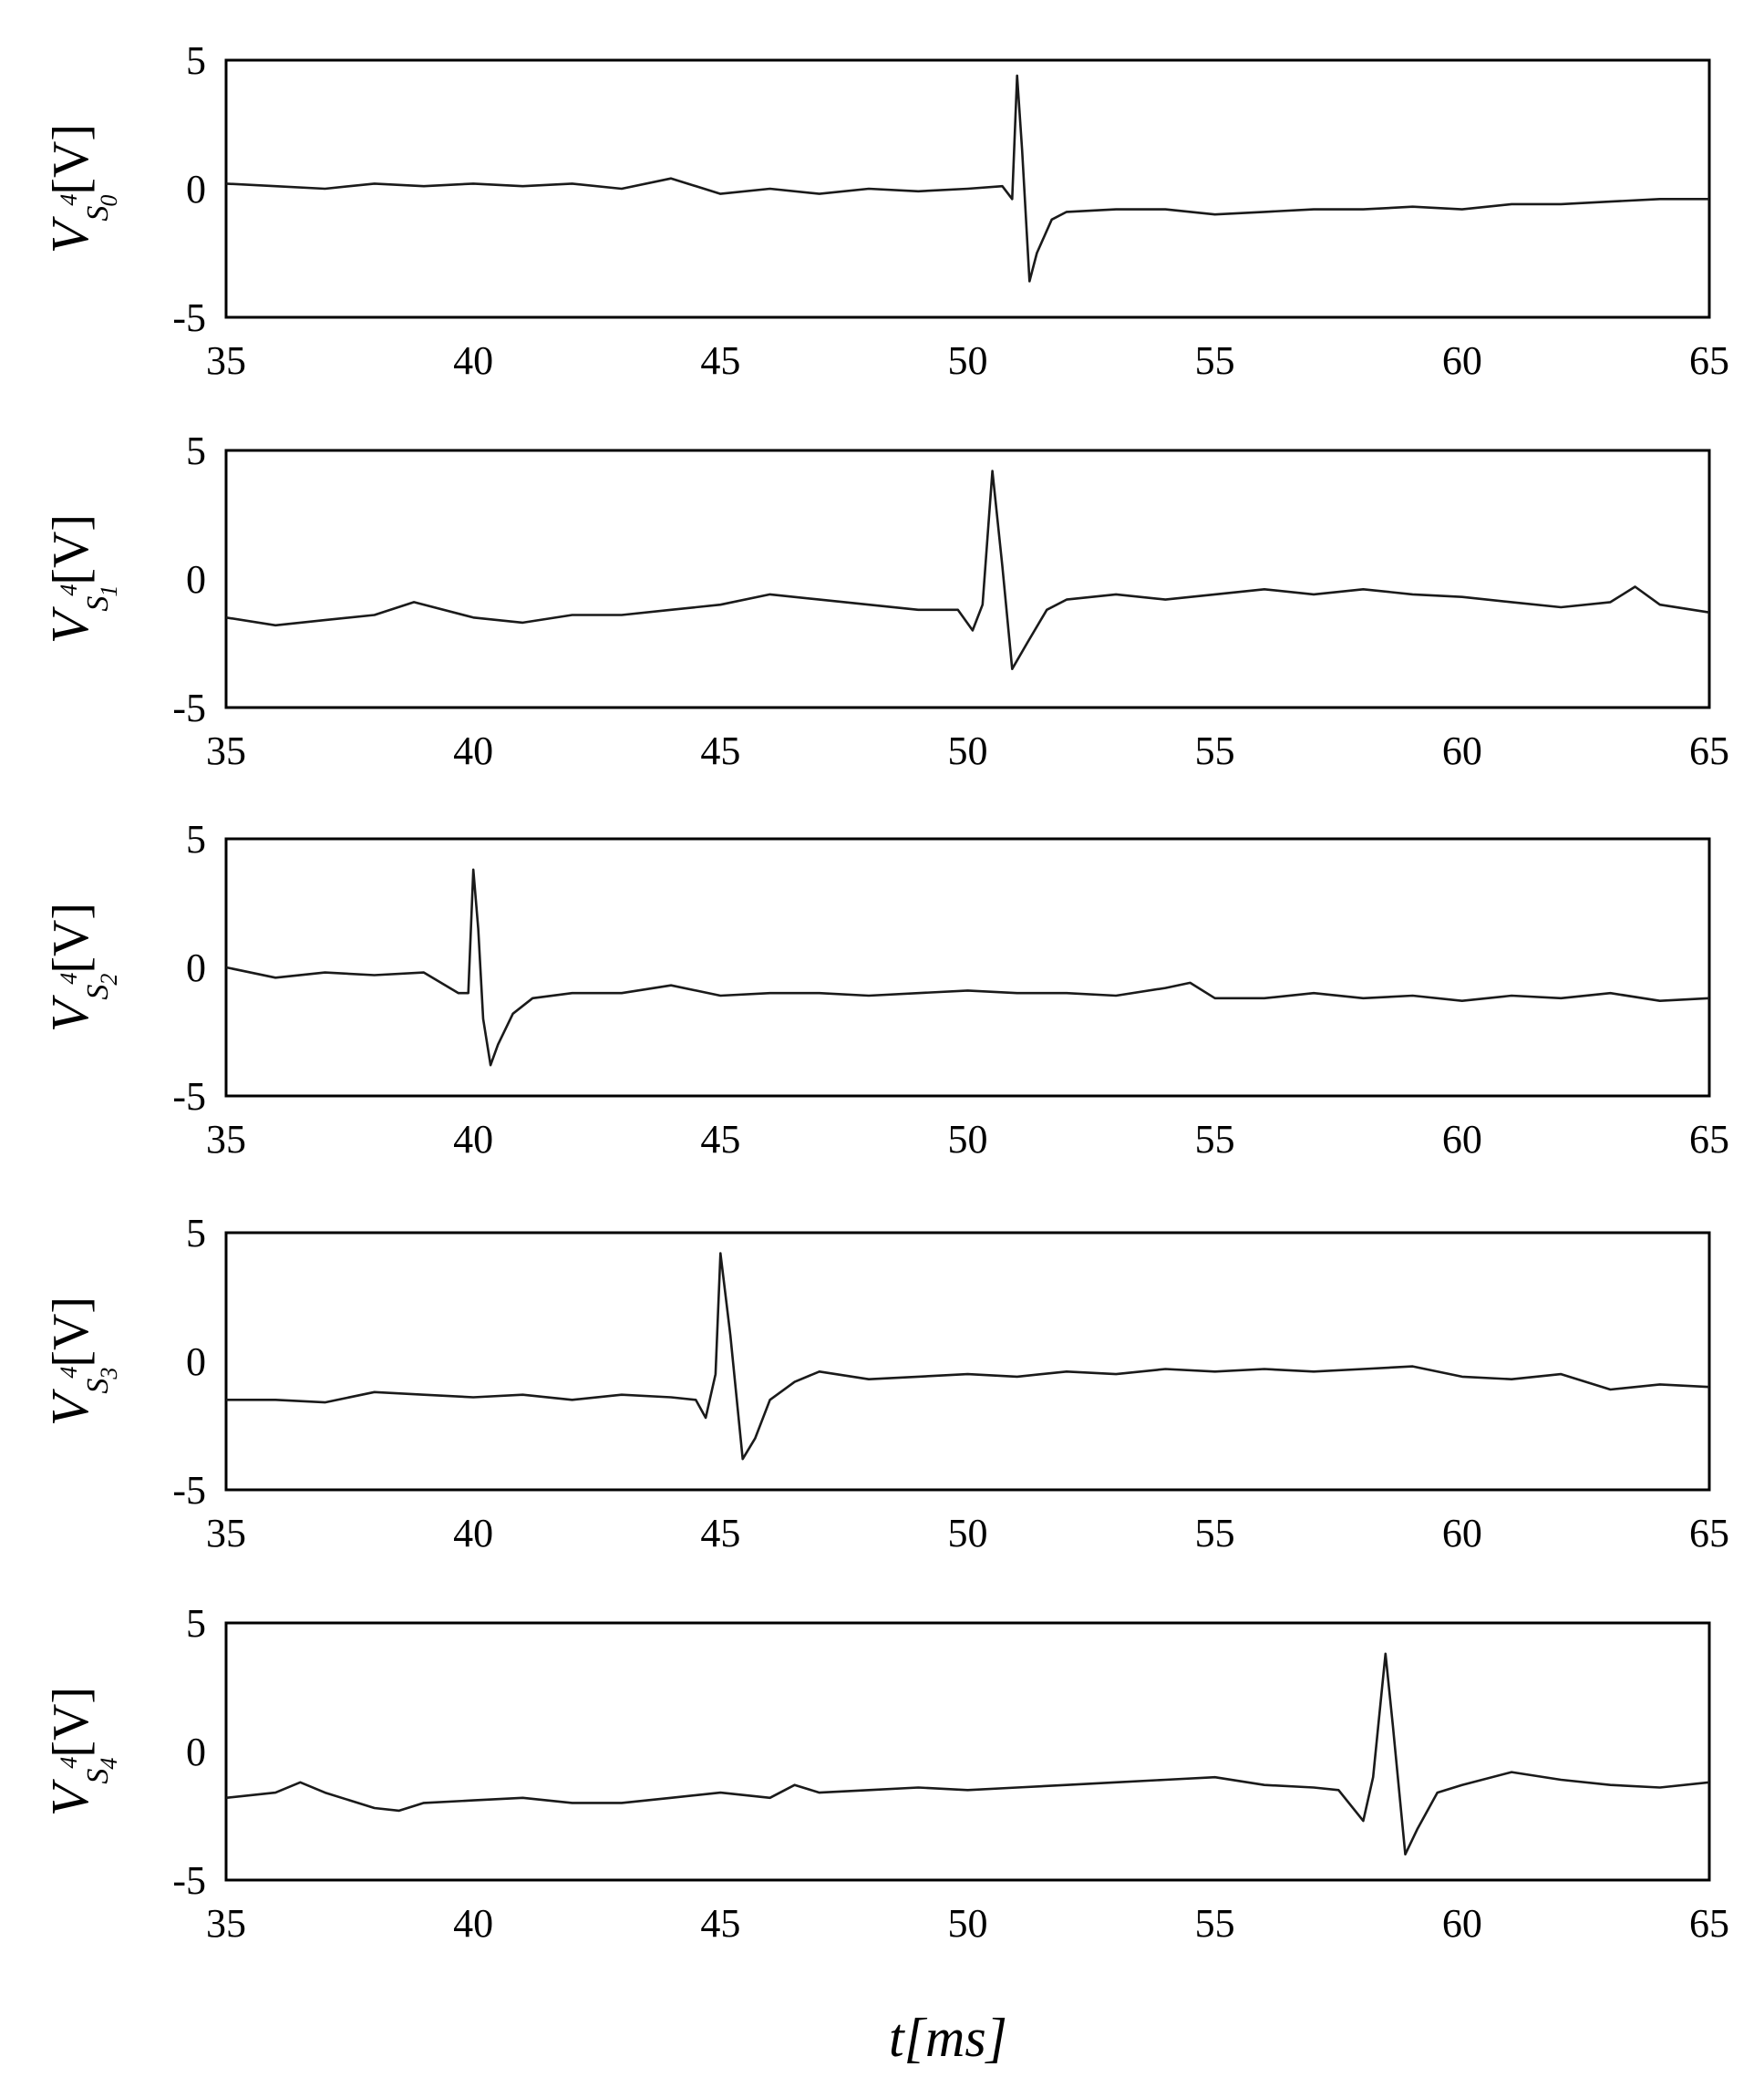 This screenshot has width=1764, height=2077. I want to click on y-axis-label-index: 4, so click(109, 1764).